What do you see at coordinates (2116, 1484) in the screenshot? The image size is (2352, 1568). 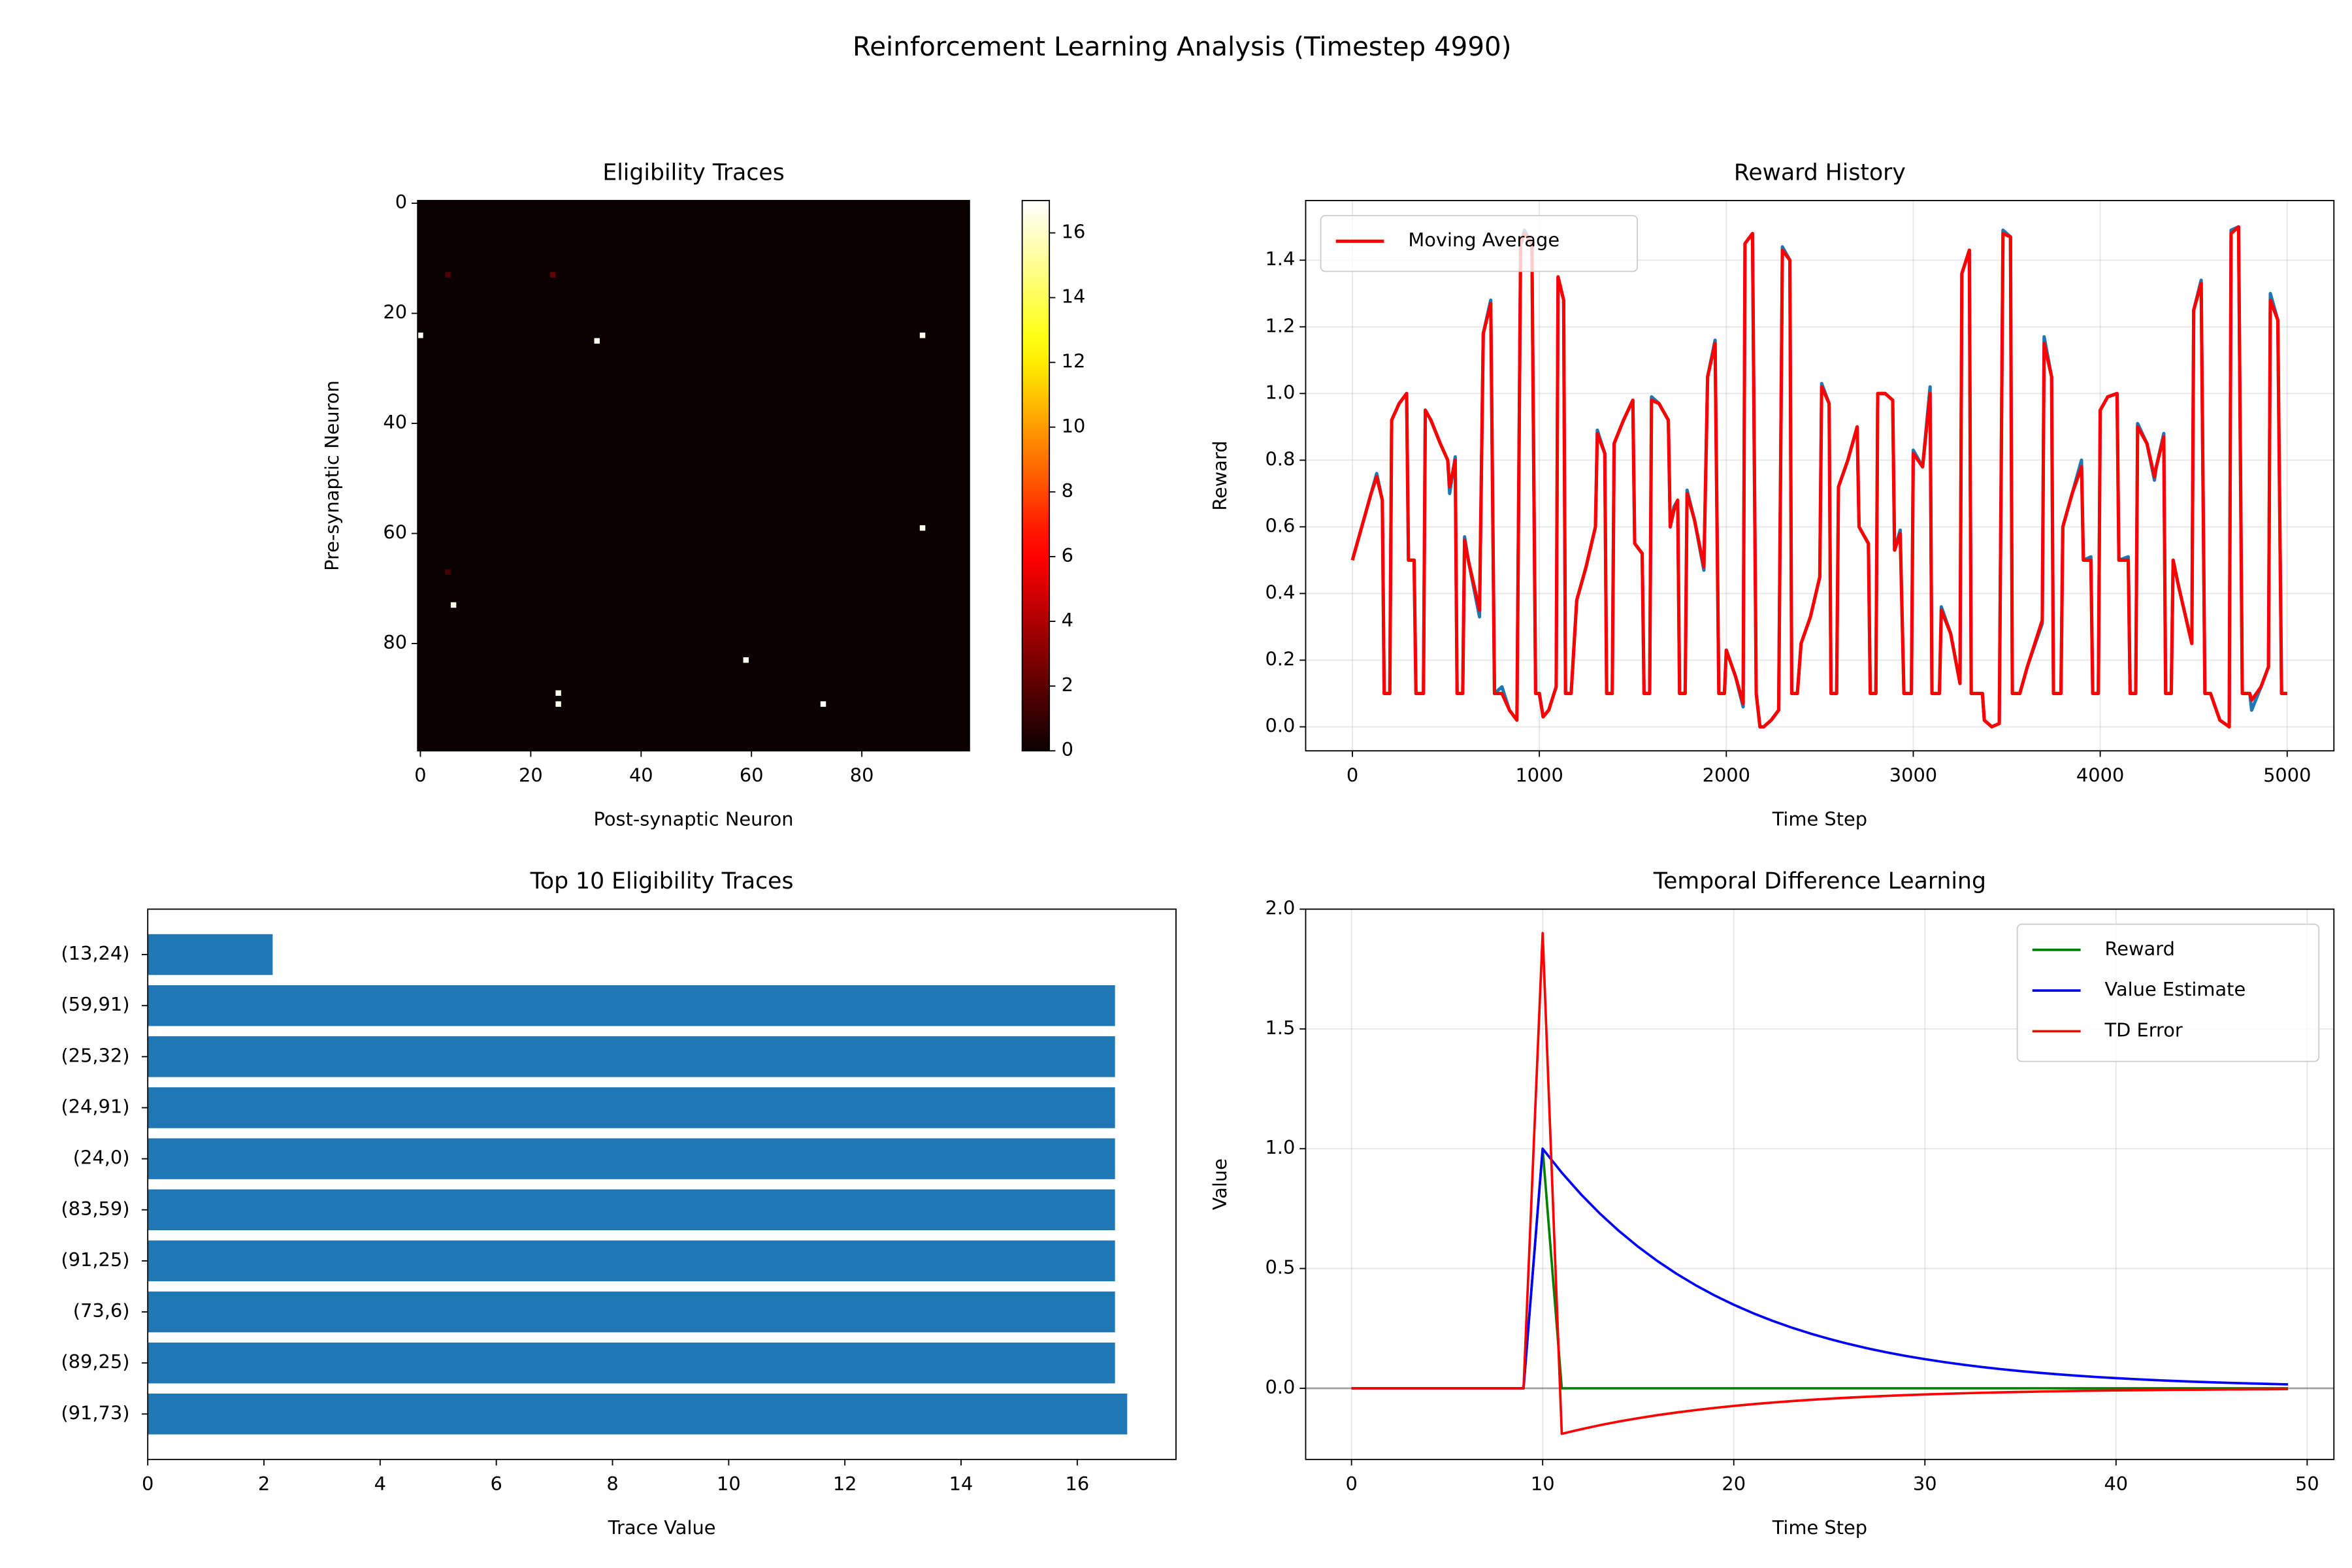 I see `x-tick-label: 40` at bounding box center [2116, 1484].